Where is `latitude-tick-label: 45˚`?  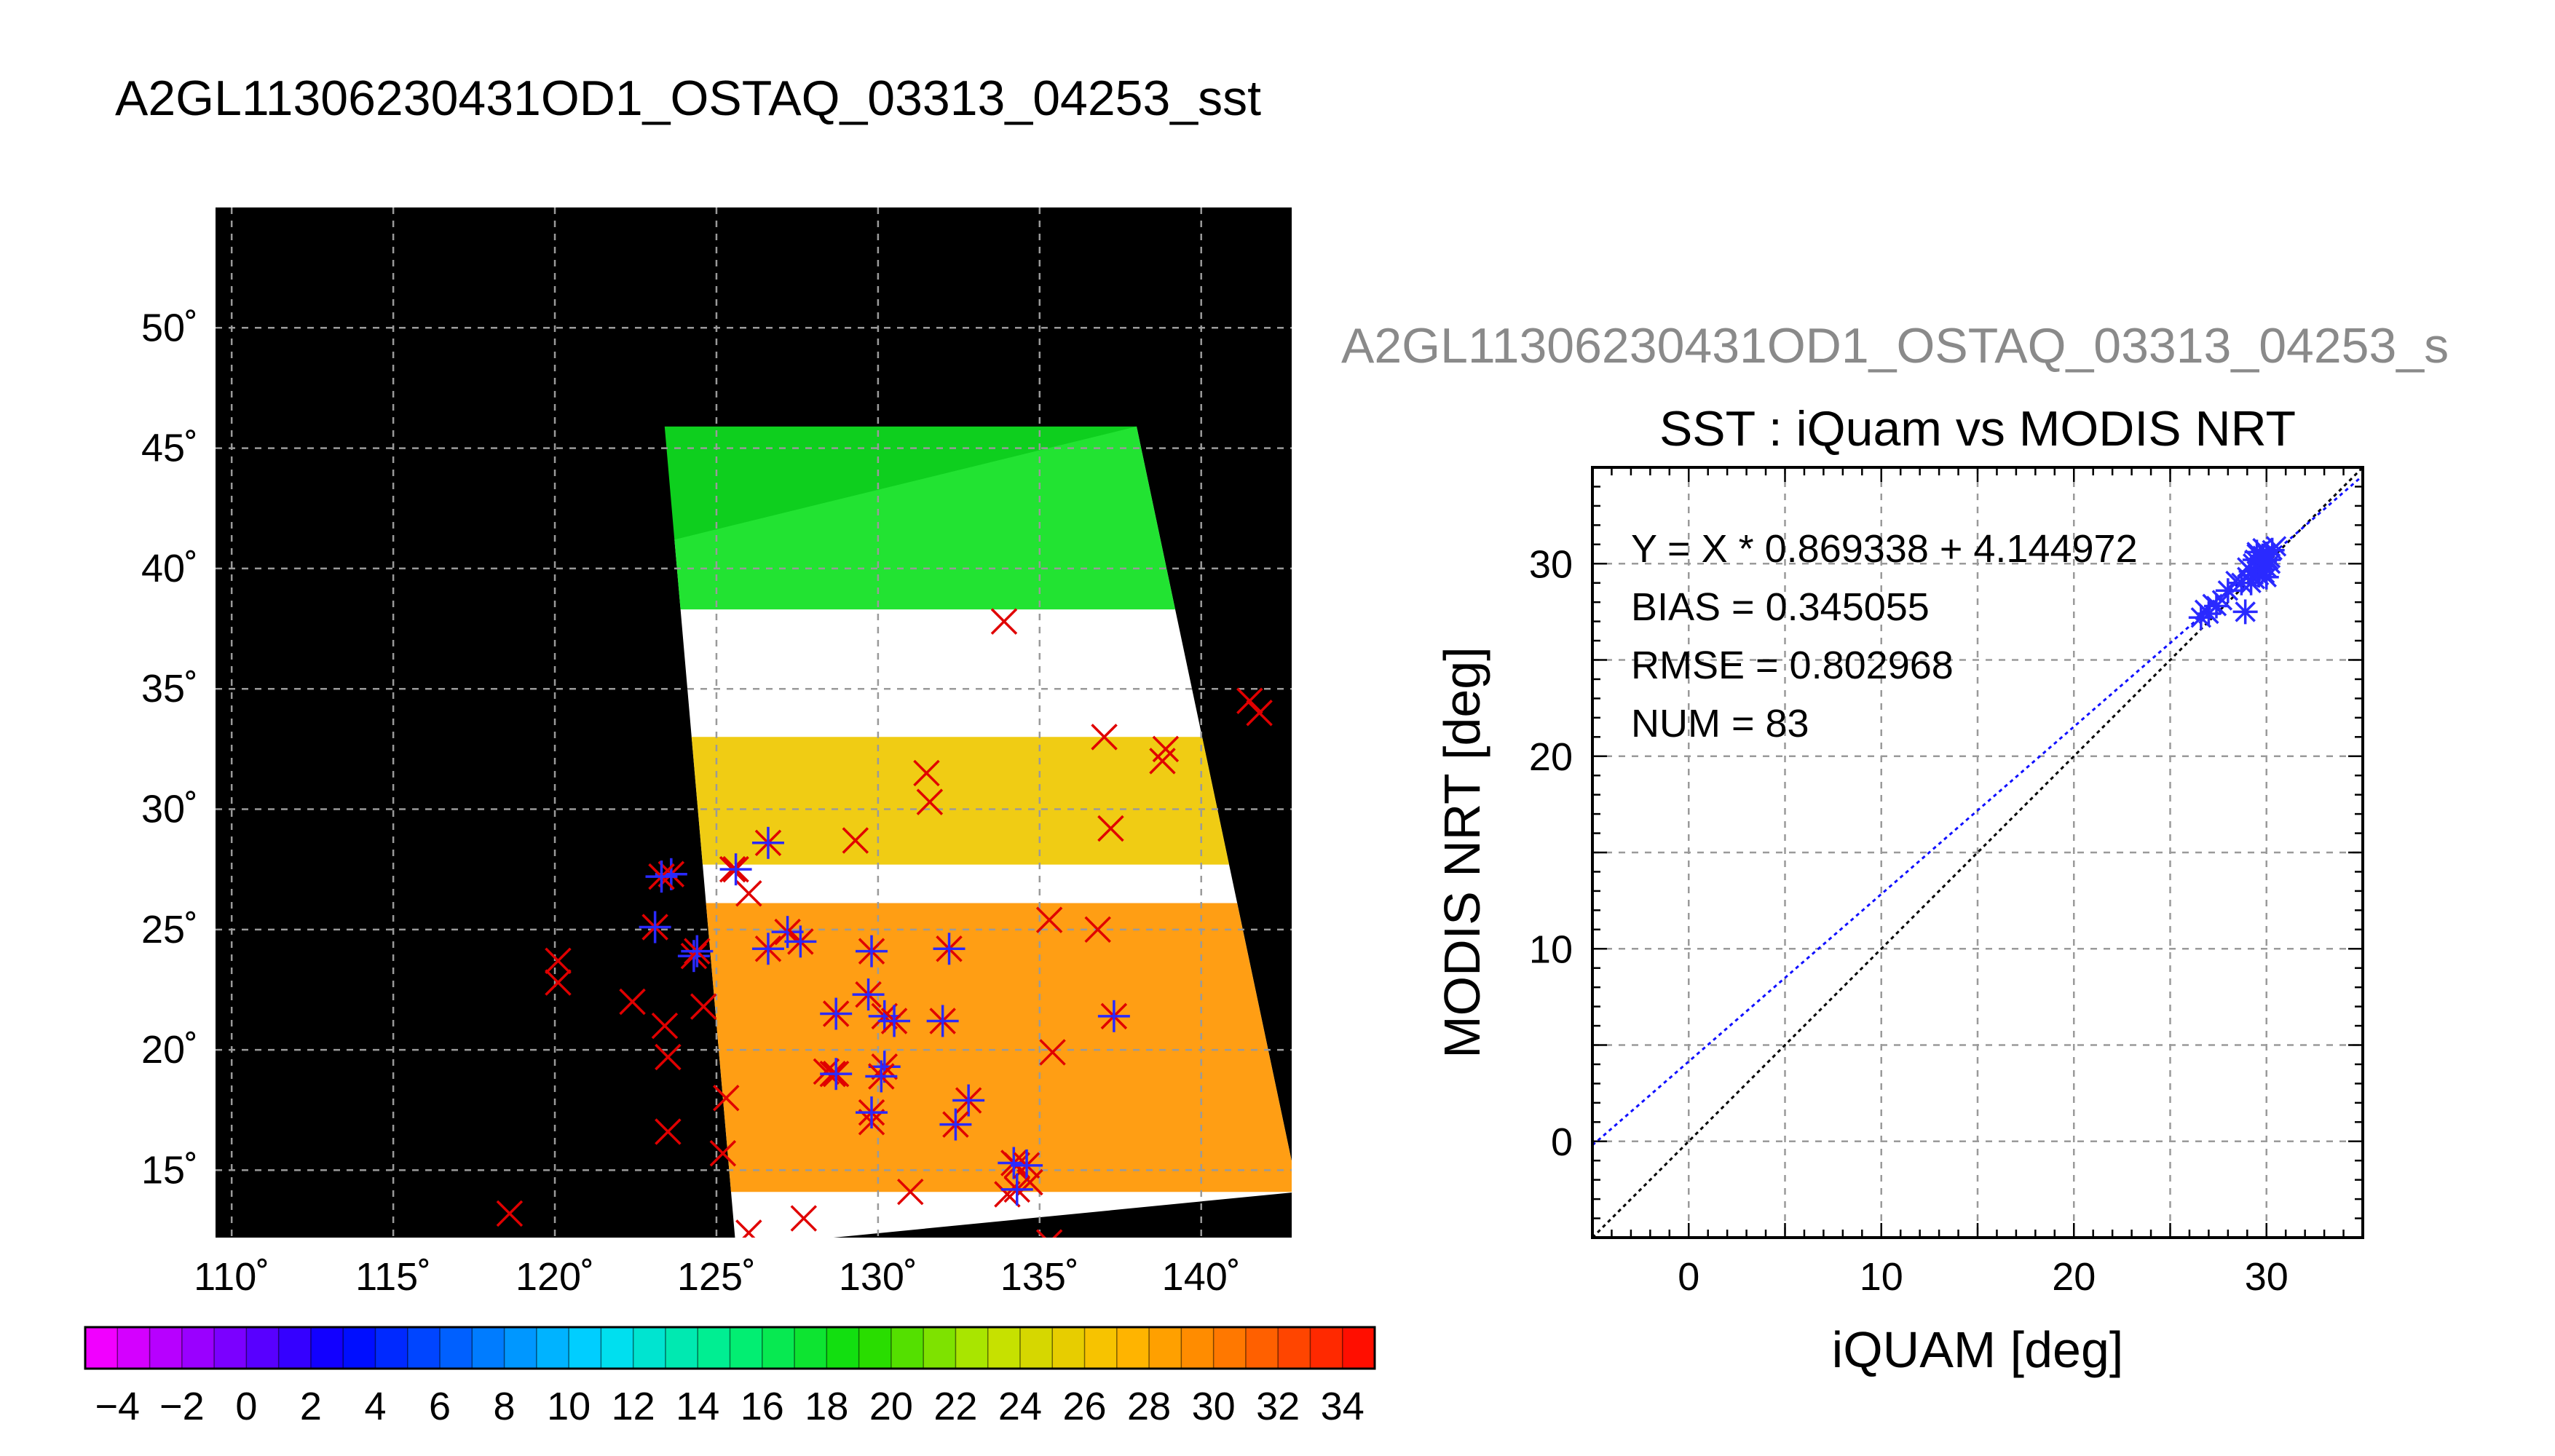 latitude-tick-label: 45˚ is located at coordinates (169, 448).